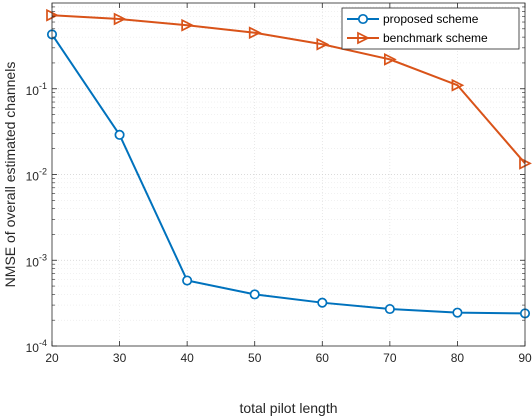 Image resolution: width=532 pixels, height=418 pixels. What do you see at coordinates (36, 175) in the screenshot?
I see `y-tick-label: 10⁻²` at bounding box center [36, 175].